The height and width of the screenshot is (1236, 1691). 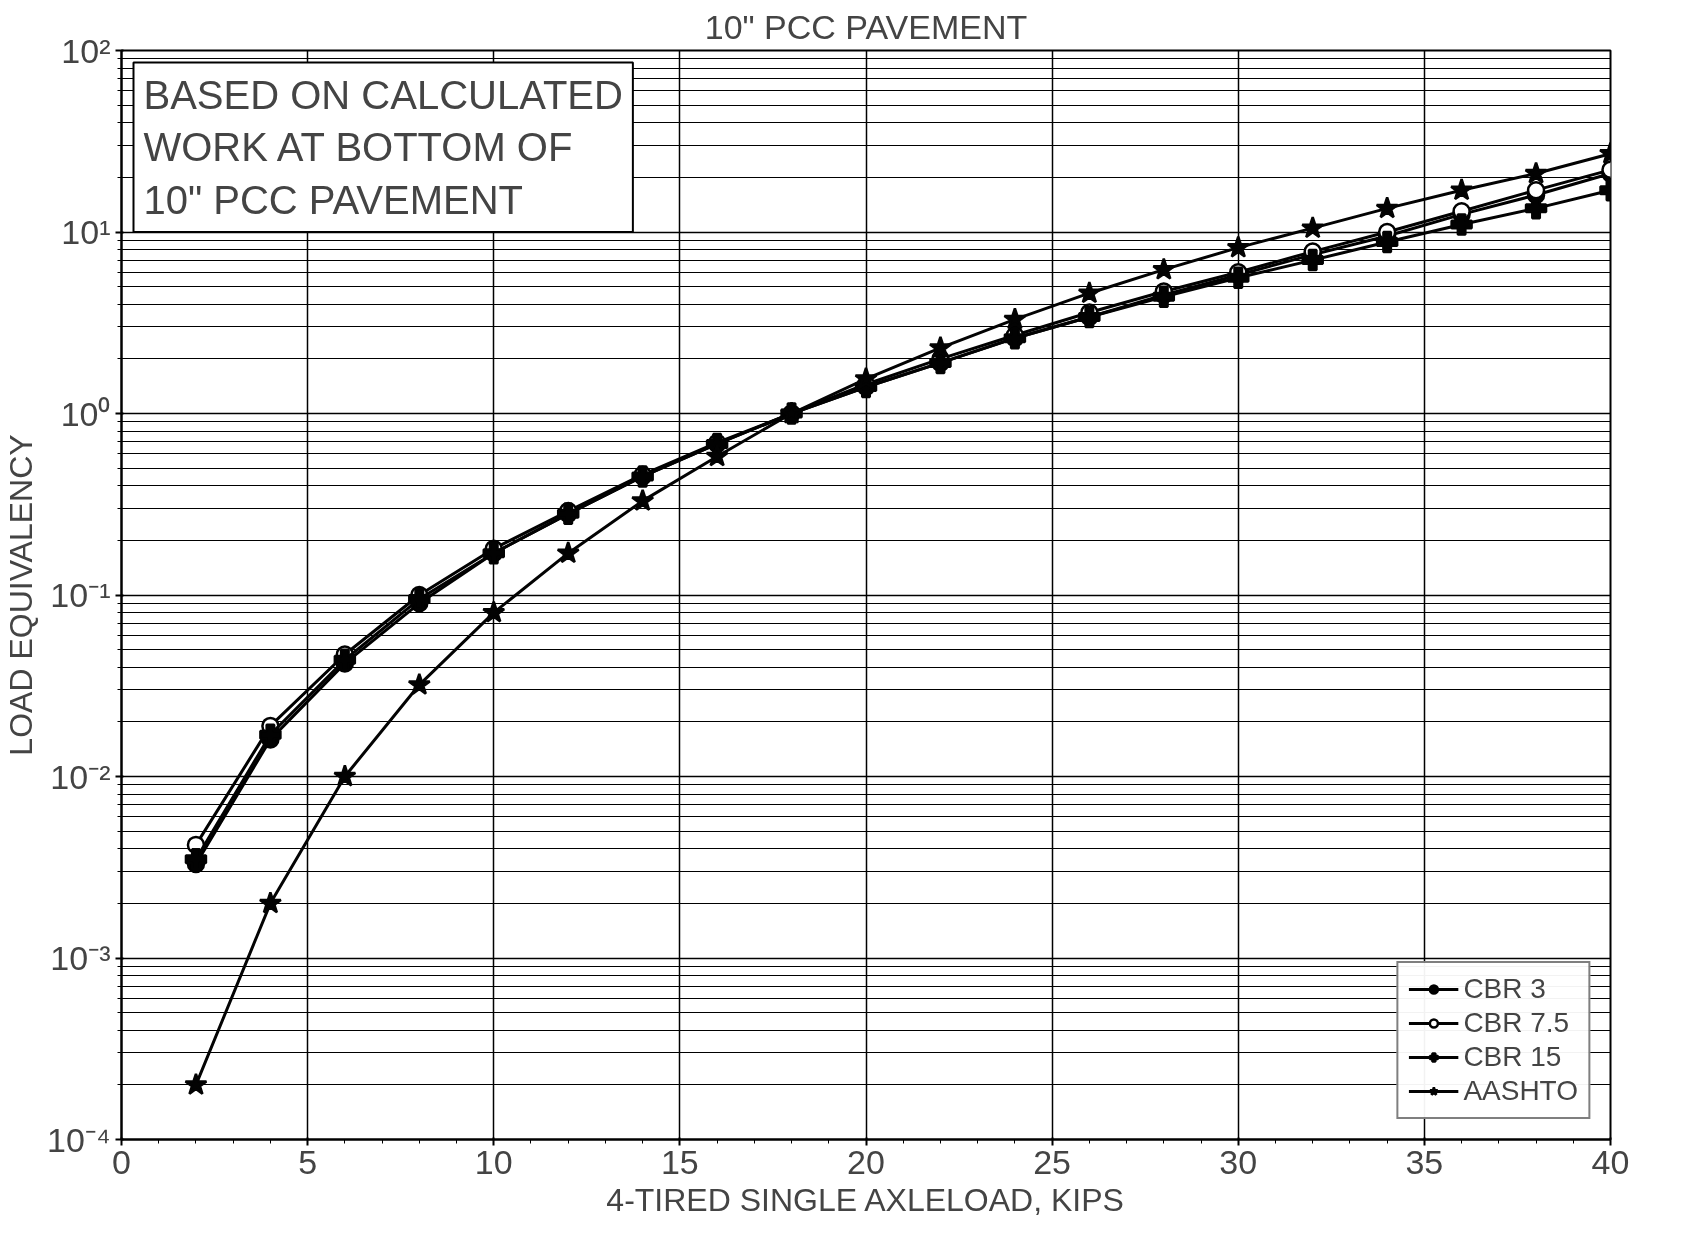 What do you see at coordinates (383, 147) in the screenshot?
I see `annotation: BASED ON CALCULATED WORK AT BOTTOM OF 10" PCC PAVEMENT` at bounding box center [383, 147].